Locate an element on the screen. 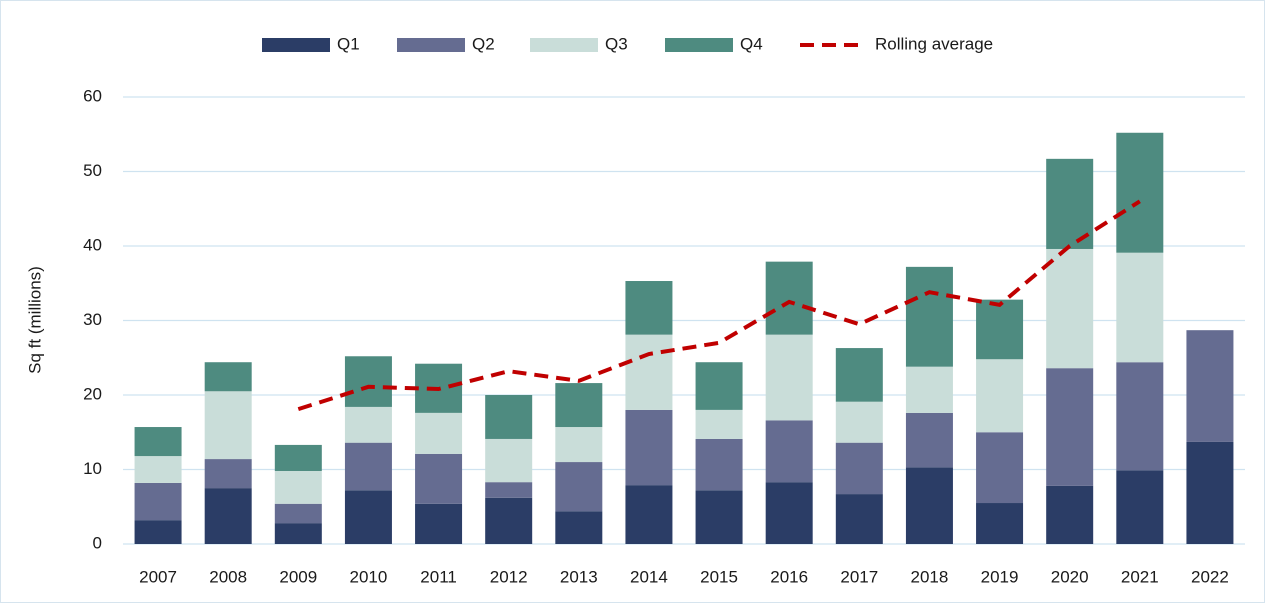 This screenshot has height=603, width=1265. y-axis-label: Sq ft (millions) is located at coordinates (34, 320).